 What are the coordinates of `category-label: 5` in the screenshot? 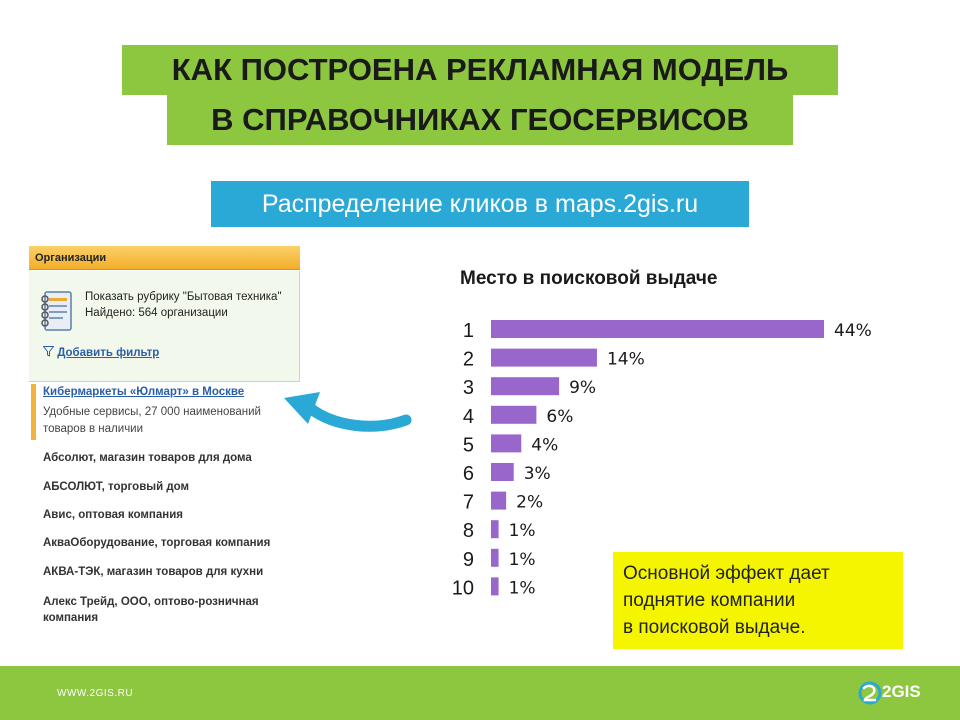 It's located at (468, 445).